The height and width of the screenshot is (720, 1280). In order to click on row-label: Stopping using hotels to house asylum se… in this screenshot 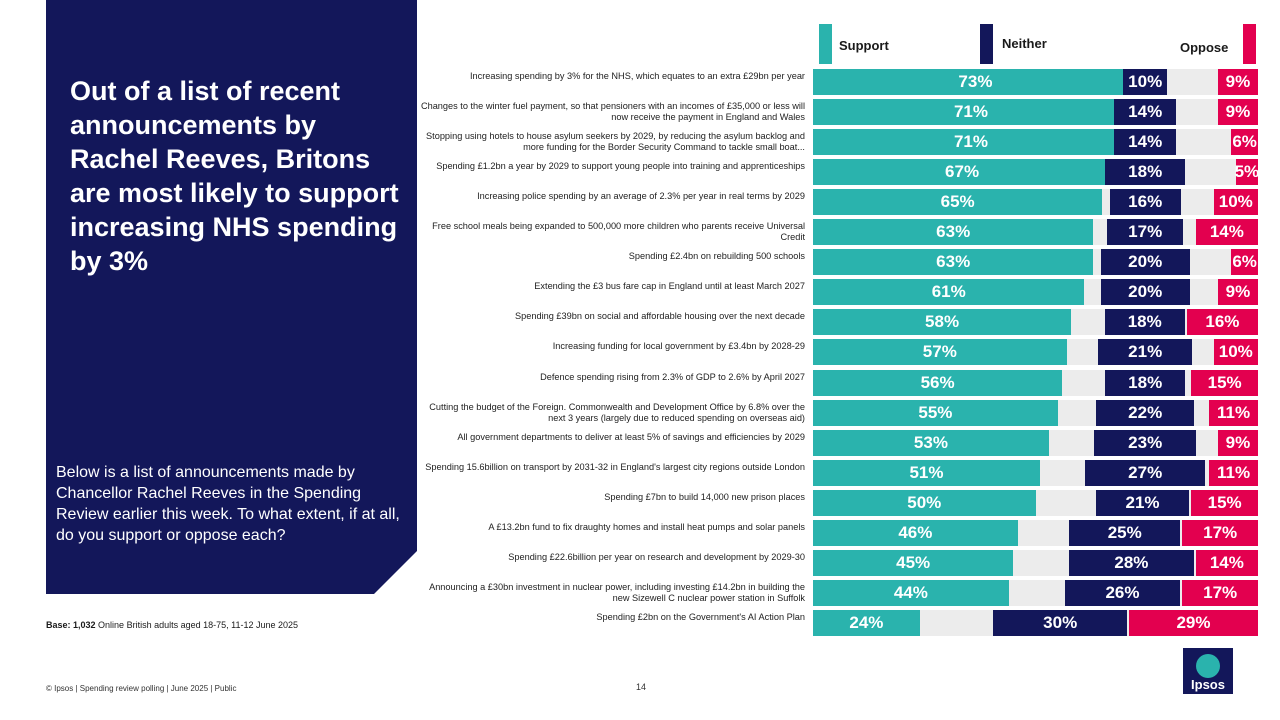, I will do `click(615, 141)`.